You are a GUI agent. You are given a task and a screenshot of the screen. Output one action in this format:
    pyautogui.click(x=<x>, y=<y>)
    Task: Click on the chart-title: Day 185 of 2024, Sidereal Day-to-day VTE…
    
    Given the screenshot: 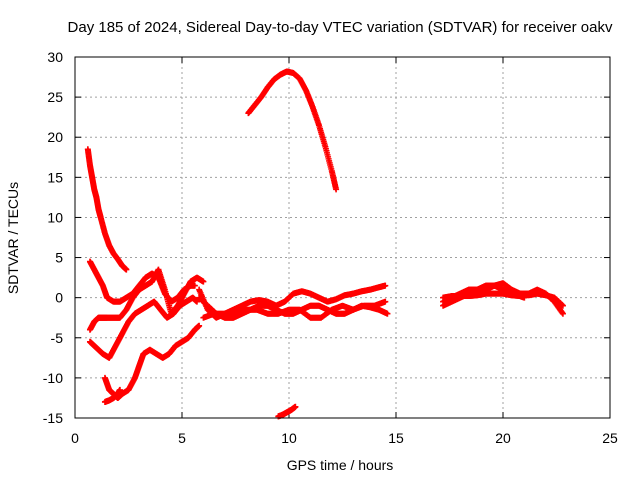 What is the action you would take?
    pyautogui.click(x=340, y=27)
    